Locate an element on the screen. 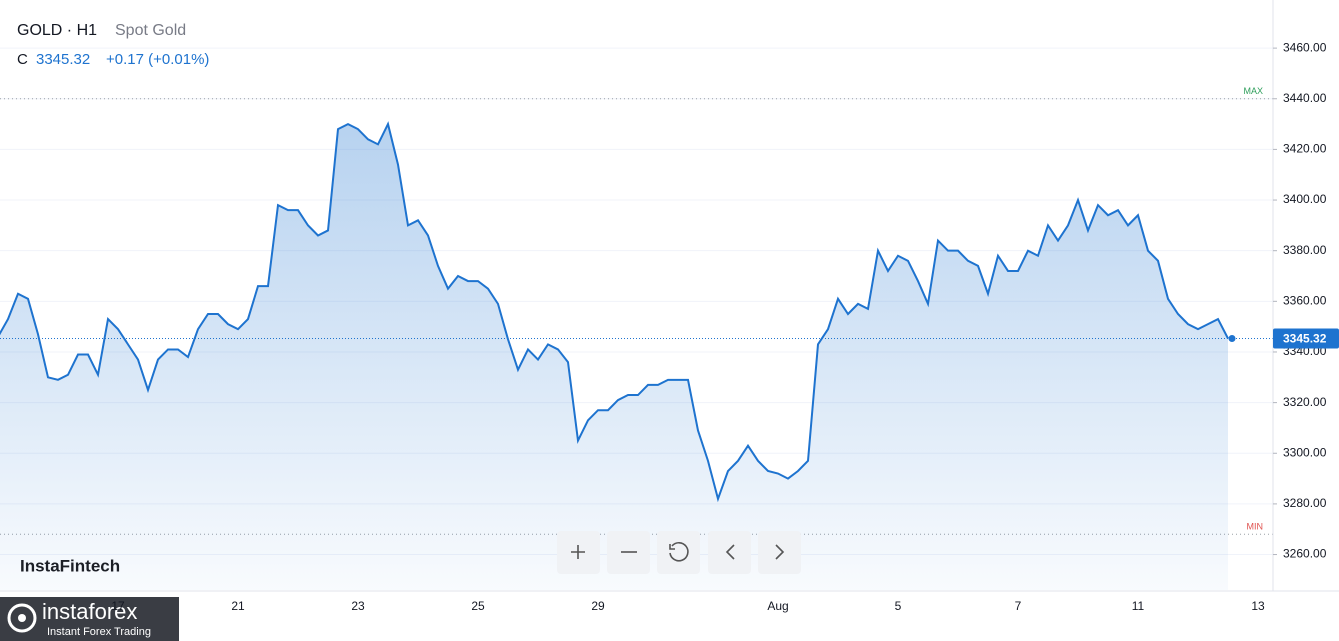 This screenshot has height=641, width=1339. logo-icon is located at coordinates (22, 618).